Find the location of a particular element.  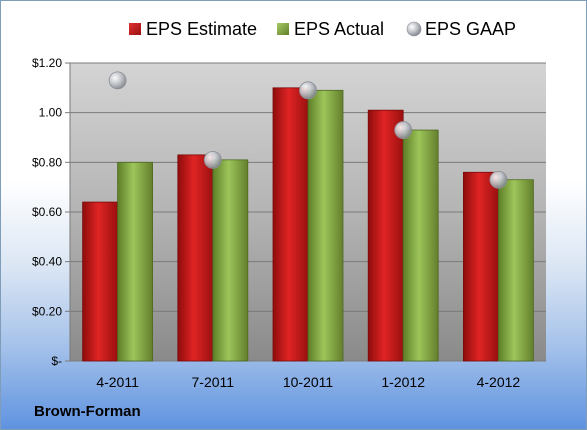

y-tick-label: $- is located at coordinates (56, 361).